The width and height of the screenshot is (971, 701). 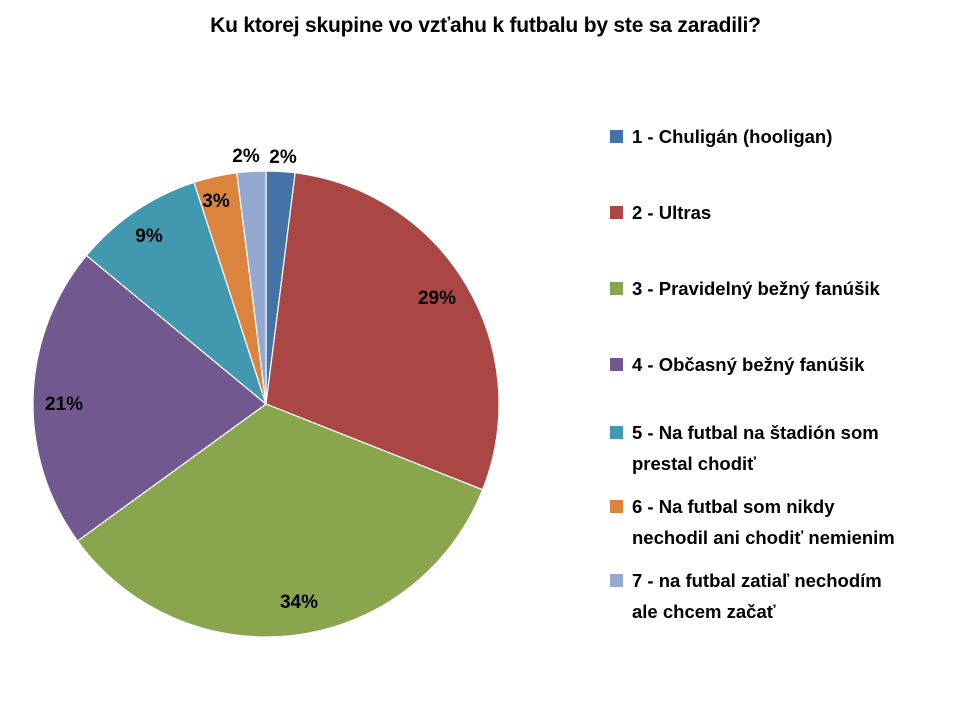 I want to click on legend-label-line: 3 - Pravidelný bežný fanúšik, so click(x=756, y=288).